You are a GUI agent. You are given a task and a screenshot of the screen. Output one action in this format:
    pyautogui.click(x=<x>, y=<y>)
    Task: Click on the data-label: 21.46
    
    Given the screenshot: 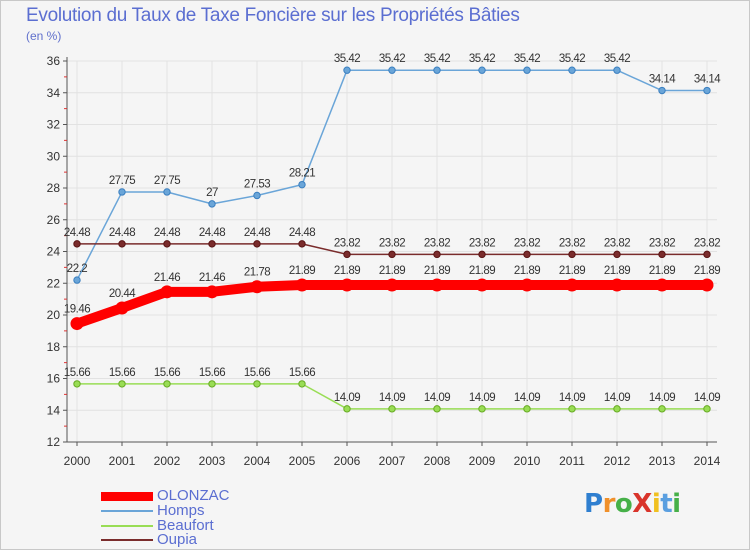 What is the action you would take?
    pyautogui.click(x=167, y=278)
    